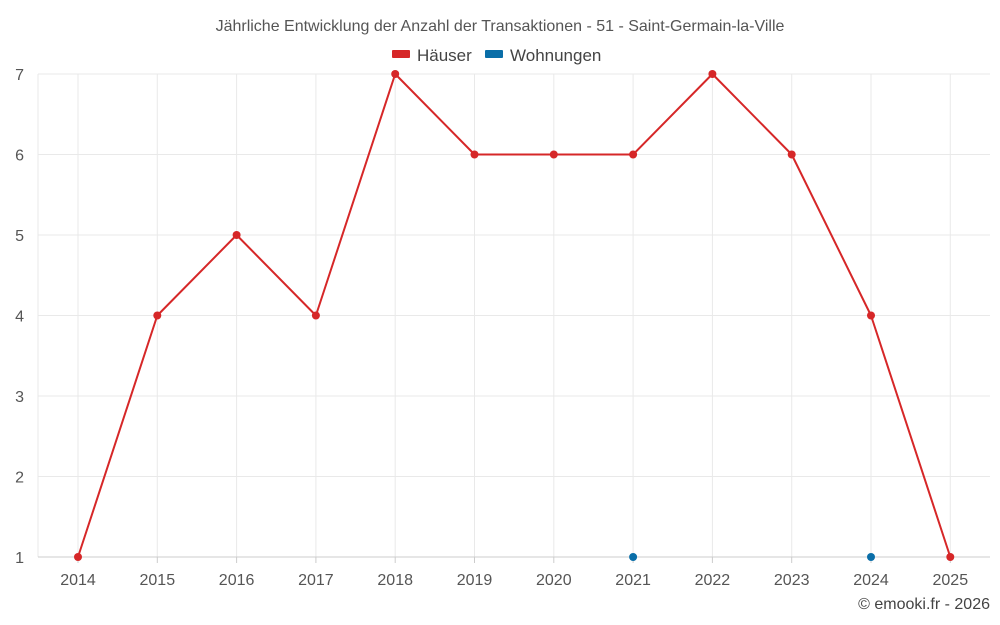 The image size is (1000, 625). Describe the element at coordinates (19, 156) in the screenshot. I see `y-tick-label: 6` at that location.